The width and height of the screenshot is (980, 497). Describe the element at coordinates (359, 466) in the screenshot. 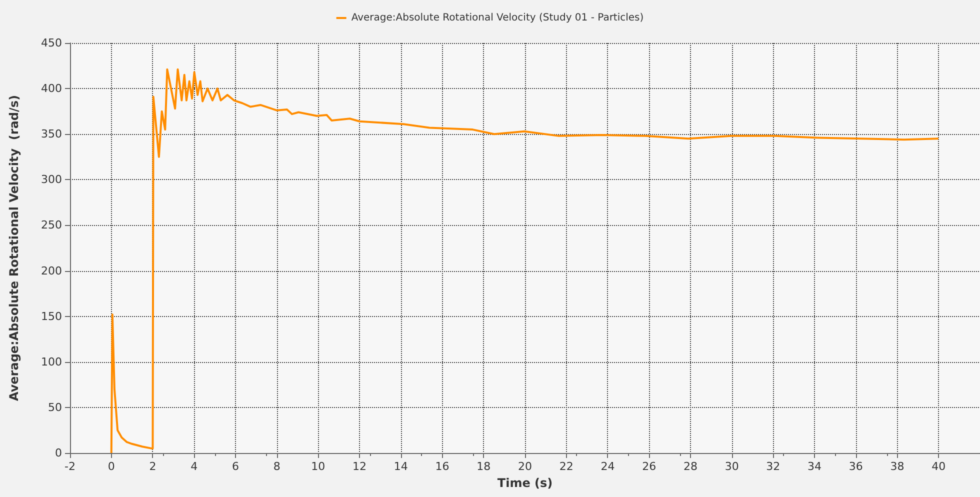

I see `x-tick-label: 12` at that location.